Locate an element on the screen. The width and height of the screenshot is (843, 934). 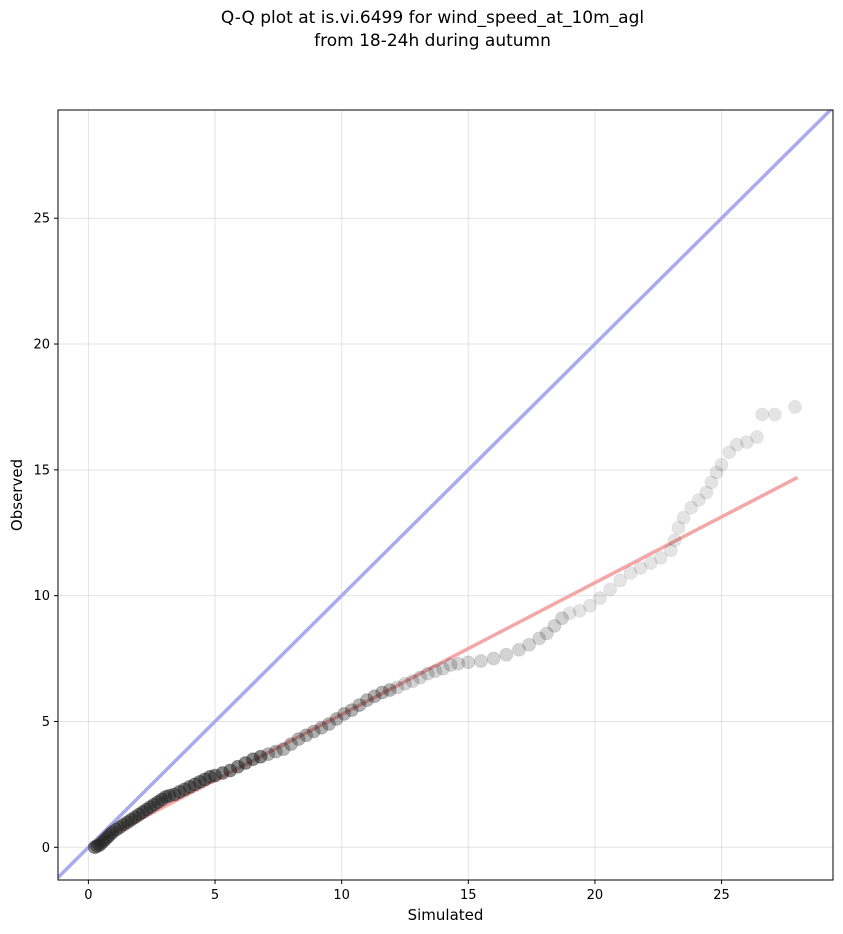
chart-subtitle: from 18-24h during autumn is located at coordinates (432, 41).